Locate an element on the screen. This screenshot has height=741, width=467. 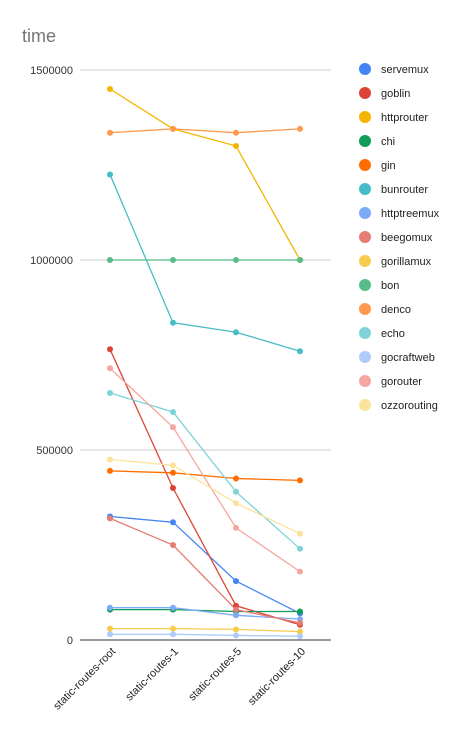
series-line-ozzorouting is located at coordinates (205, 496).